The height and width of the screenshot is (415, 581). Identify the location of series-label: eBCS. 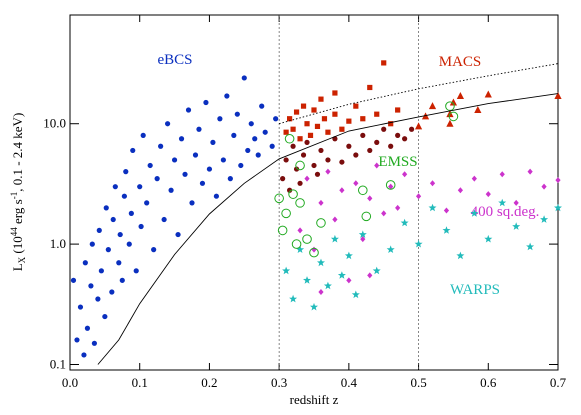
(174, 60).